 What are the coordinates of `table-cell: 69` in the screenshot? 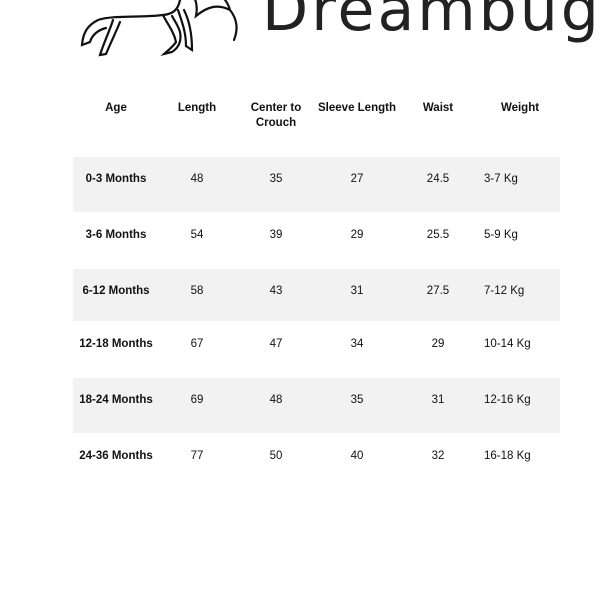 It's located at (197, 400).